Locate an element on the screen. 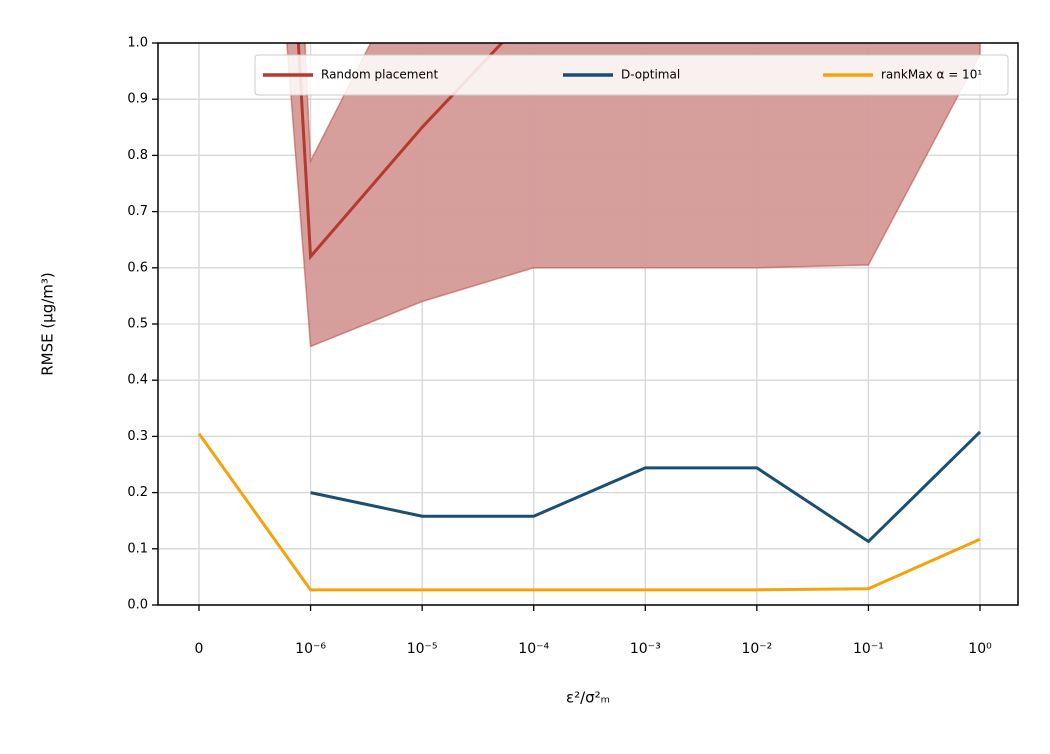 The image size is (1050, 754). legend-frame is located at coordinates (631, 75).